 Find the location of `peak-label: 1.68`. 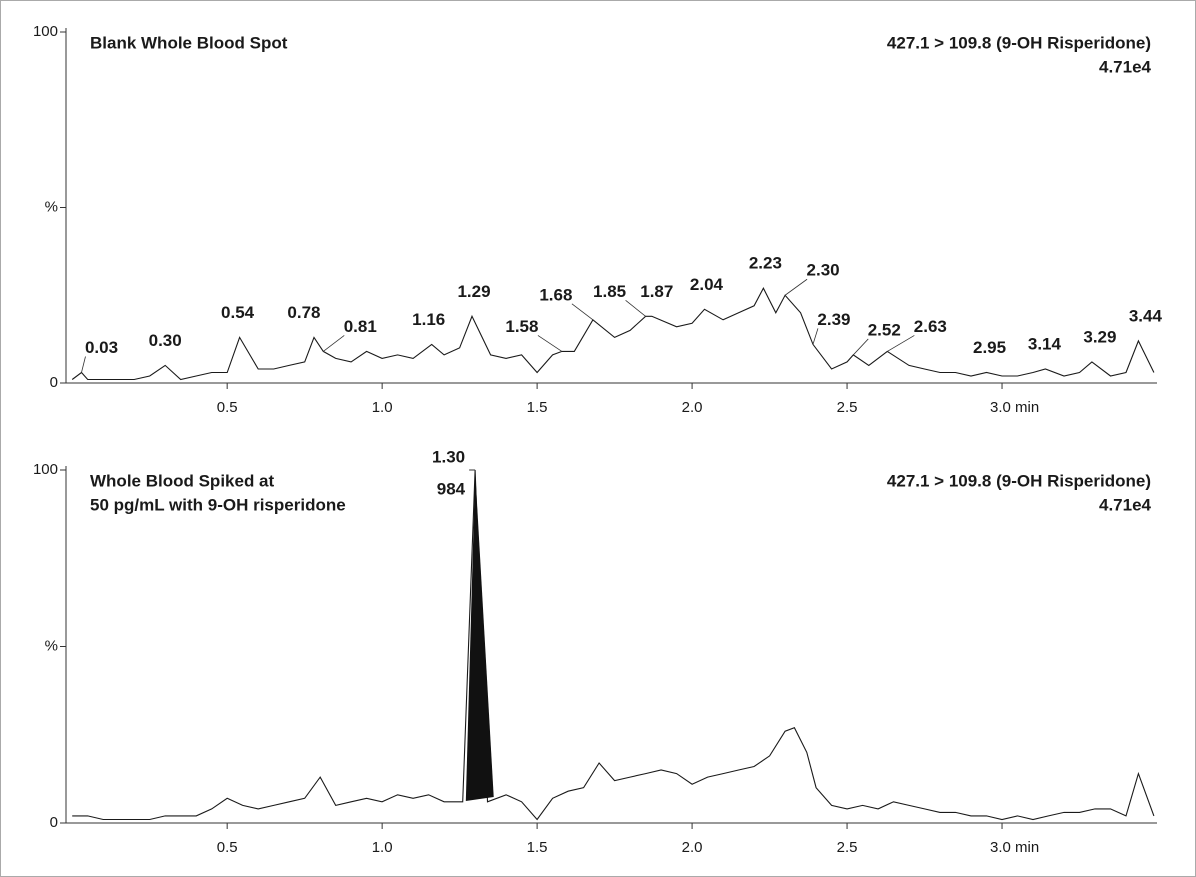

peak-label: 1.68 is located at coordinates (555, 294).